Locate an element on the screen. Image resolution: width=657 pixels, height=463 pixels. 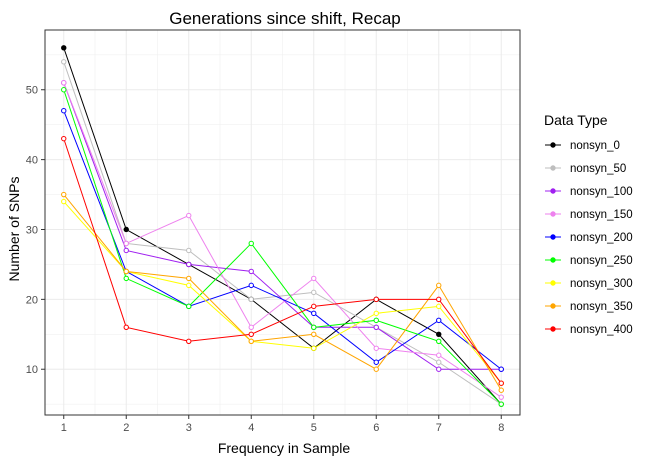
y-tick-label: 10 is located at coordinates (32, 370).